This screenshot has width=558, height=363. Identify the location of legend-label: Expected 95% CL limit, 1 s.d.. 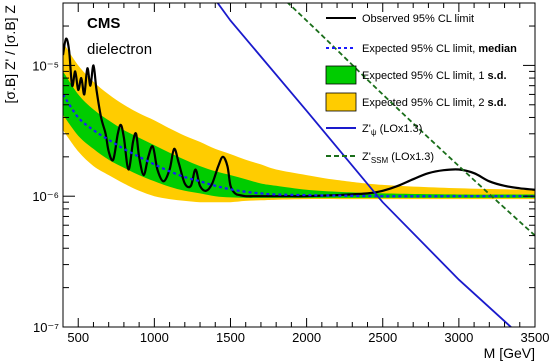
(434, 76).